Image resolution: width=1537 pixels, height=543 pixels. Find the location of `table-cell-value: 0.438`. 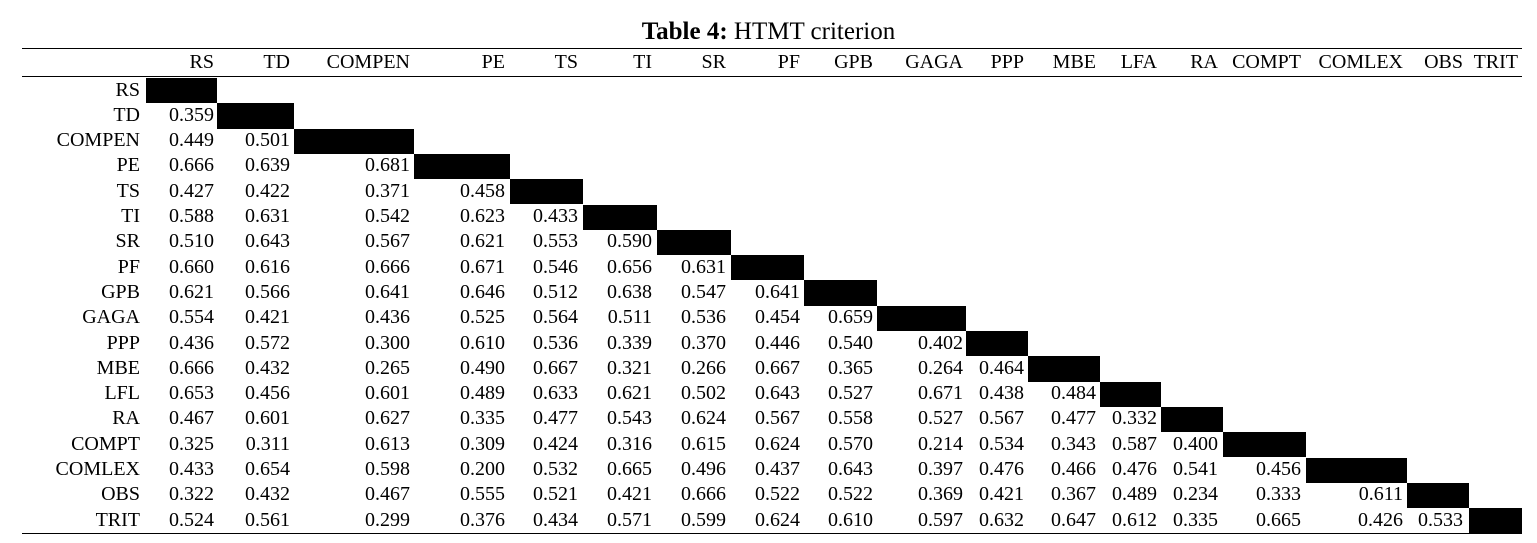

table-cell-value: 0.438 is located at coordinates (1001, 393).